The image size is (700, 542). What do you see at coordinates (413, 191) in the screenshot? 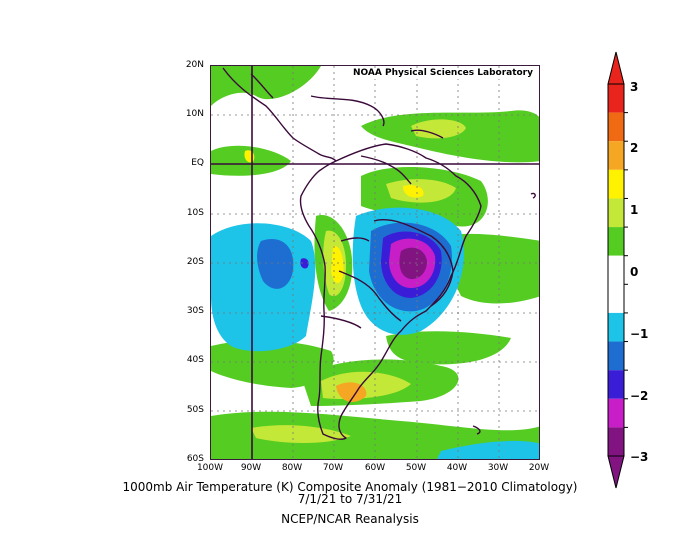
I see `anomaly-region-yellow-amazon` at bounding box center [413, 191].